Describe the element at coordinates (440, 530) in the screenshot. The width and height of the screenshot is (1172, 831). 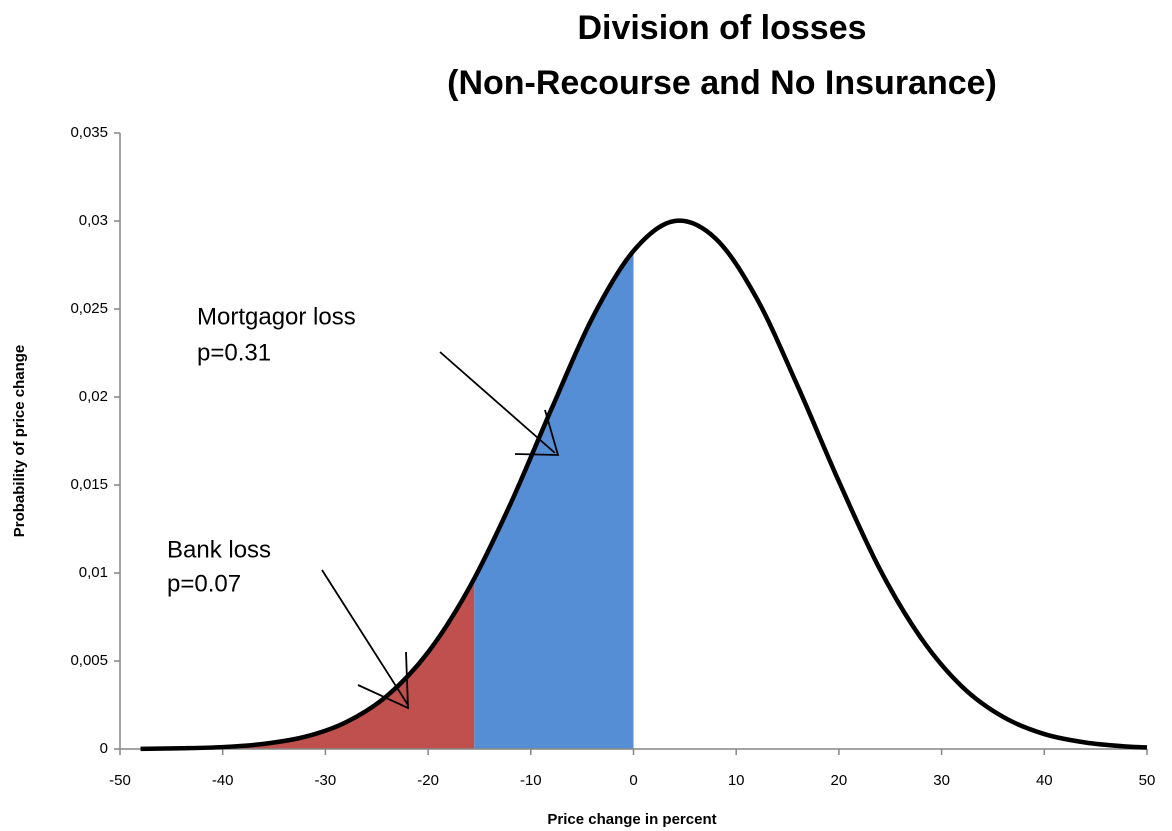
I see `arrows` at that location.